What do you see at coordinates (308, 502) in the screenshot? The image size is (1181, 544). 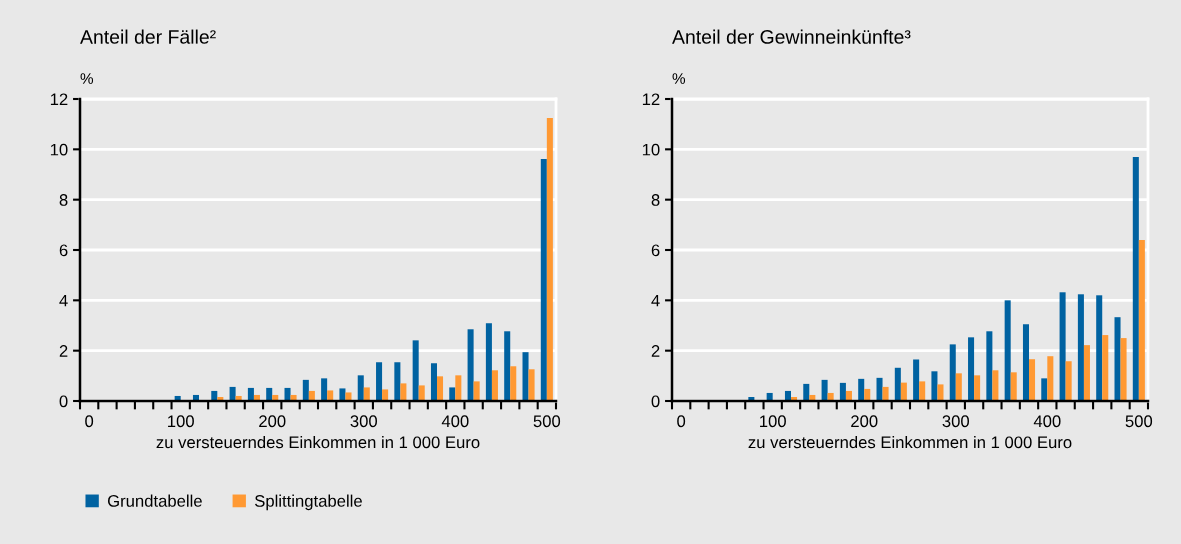 I see `legend-label: Splittingtabelle` at bounding box center [308, 502].